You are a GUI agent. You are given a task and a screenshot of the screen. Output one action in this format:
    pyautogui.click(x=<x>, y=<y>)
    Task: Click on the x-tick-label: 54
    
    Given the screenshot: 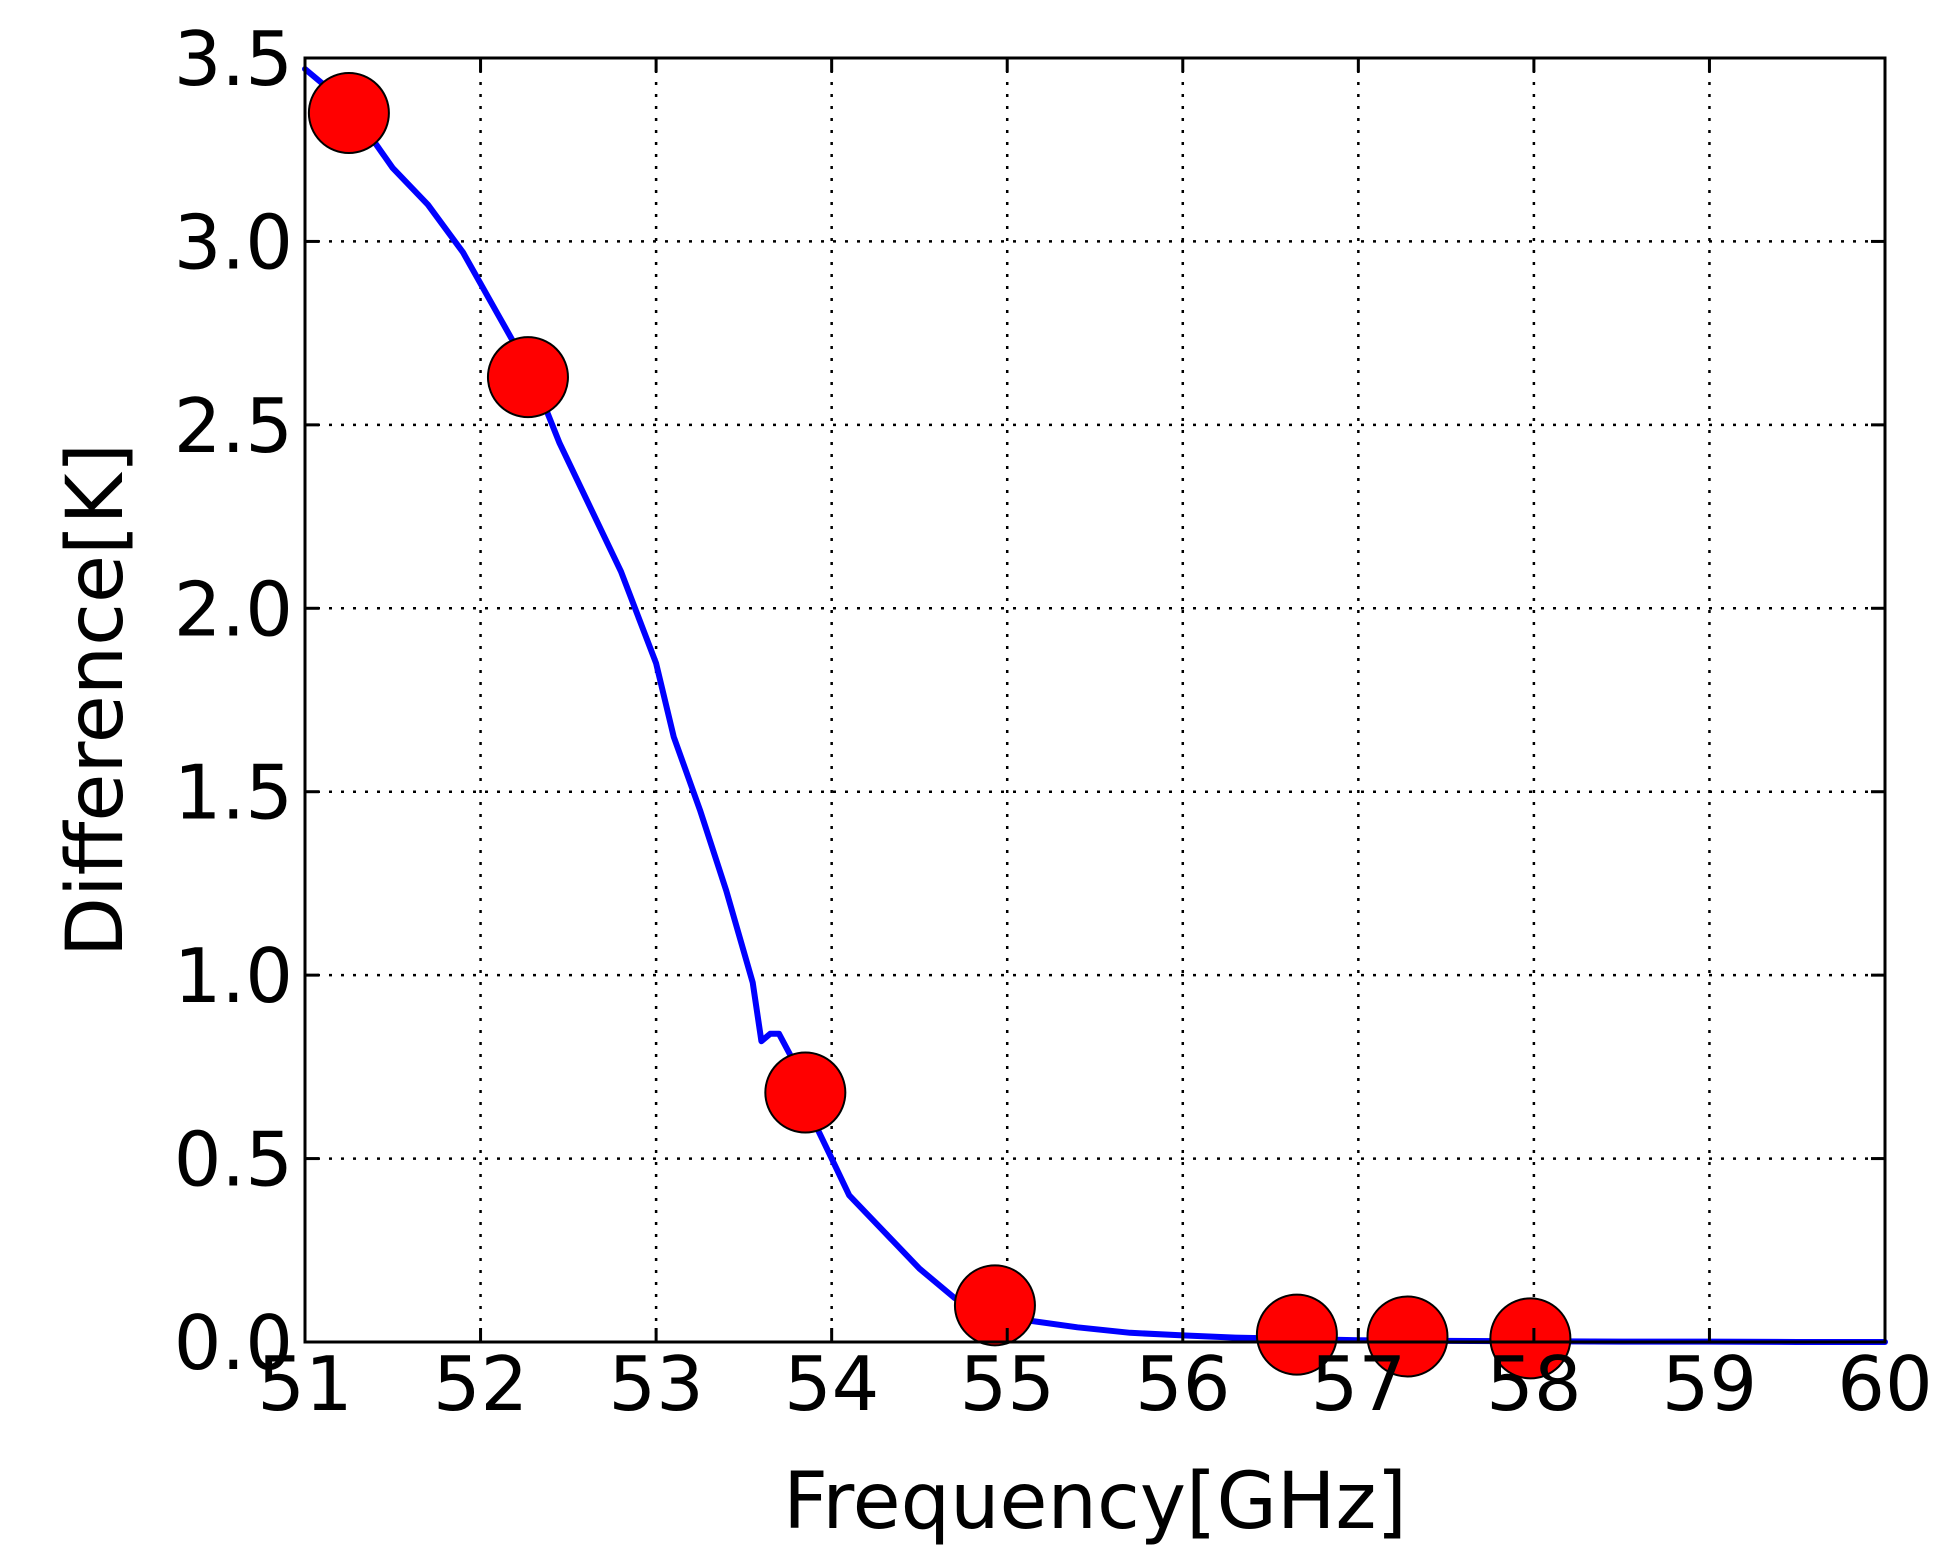 What is the action you would take?
    pyautogui.click(x=831, y=1384)
    